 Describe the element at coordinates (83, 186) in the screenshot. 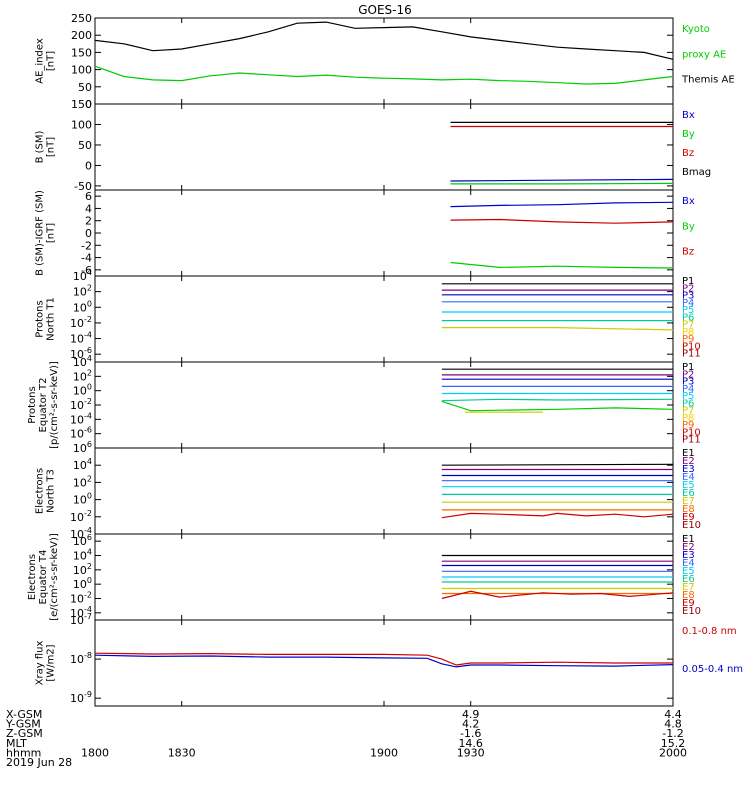

I see `y-tick-label: -50` at that location.